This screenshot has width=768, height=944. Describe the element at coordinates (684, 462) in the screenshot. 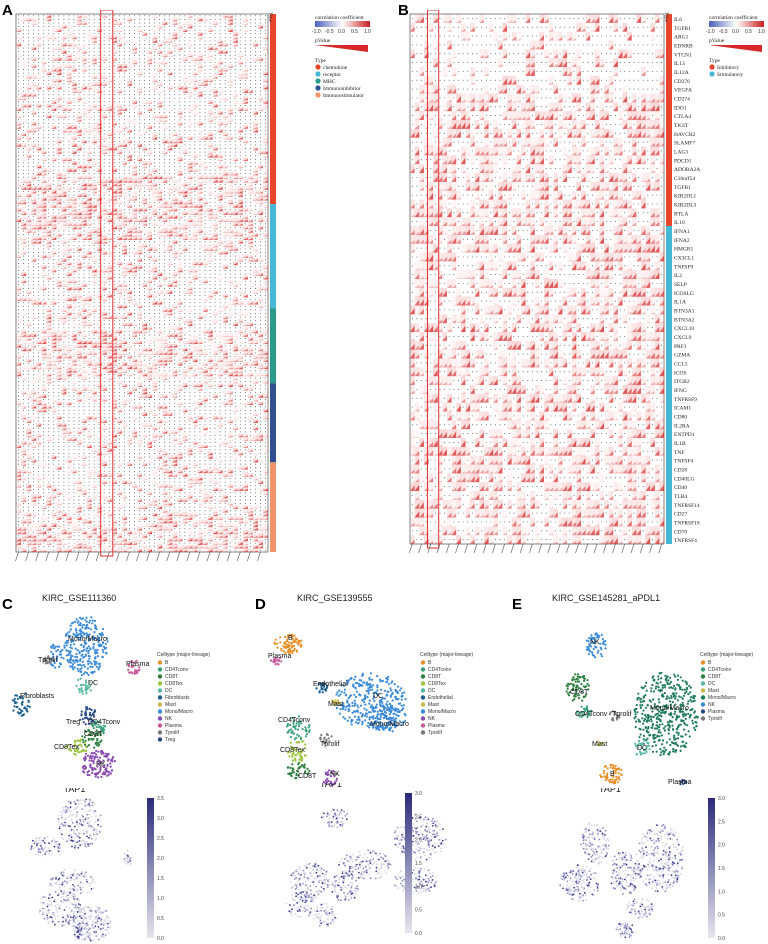

I see `row-label: TNFSF4` at that location.